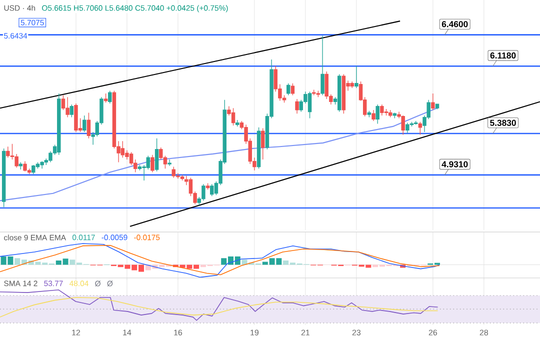 The height and width of the screenshot is (340, 540). Describe the element at coordinates (254, 333) in the screenshot. I see `x-tick-label: 19` at that location.